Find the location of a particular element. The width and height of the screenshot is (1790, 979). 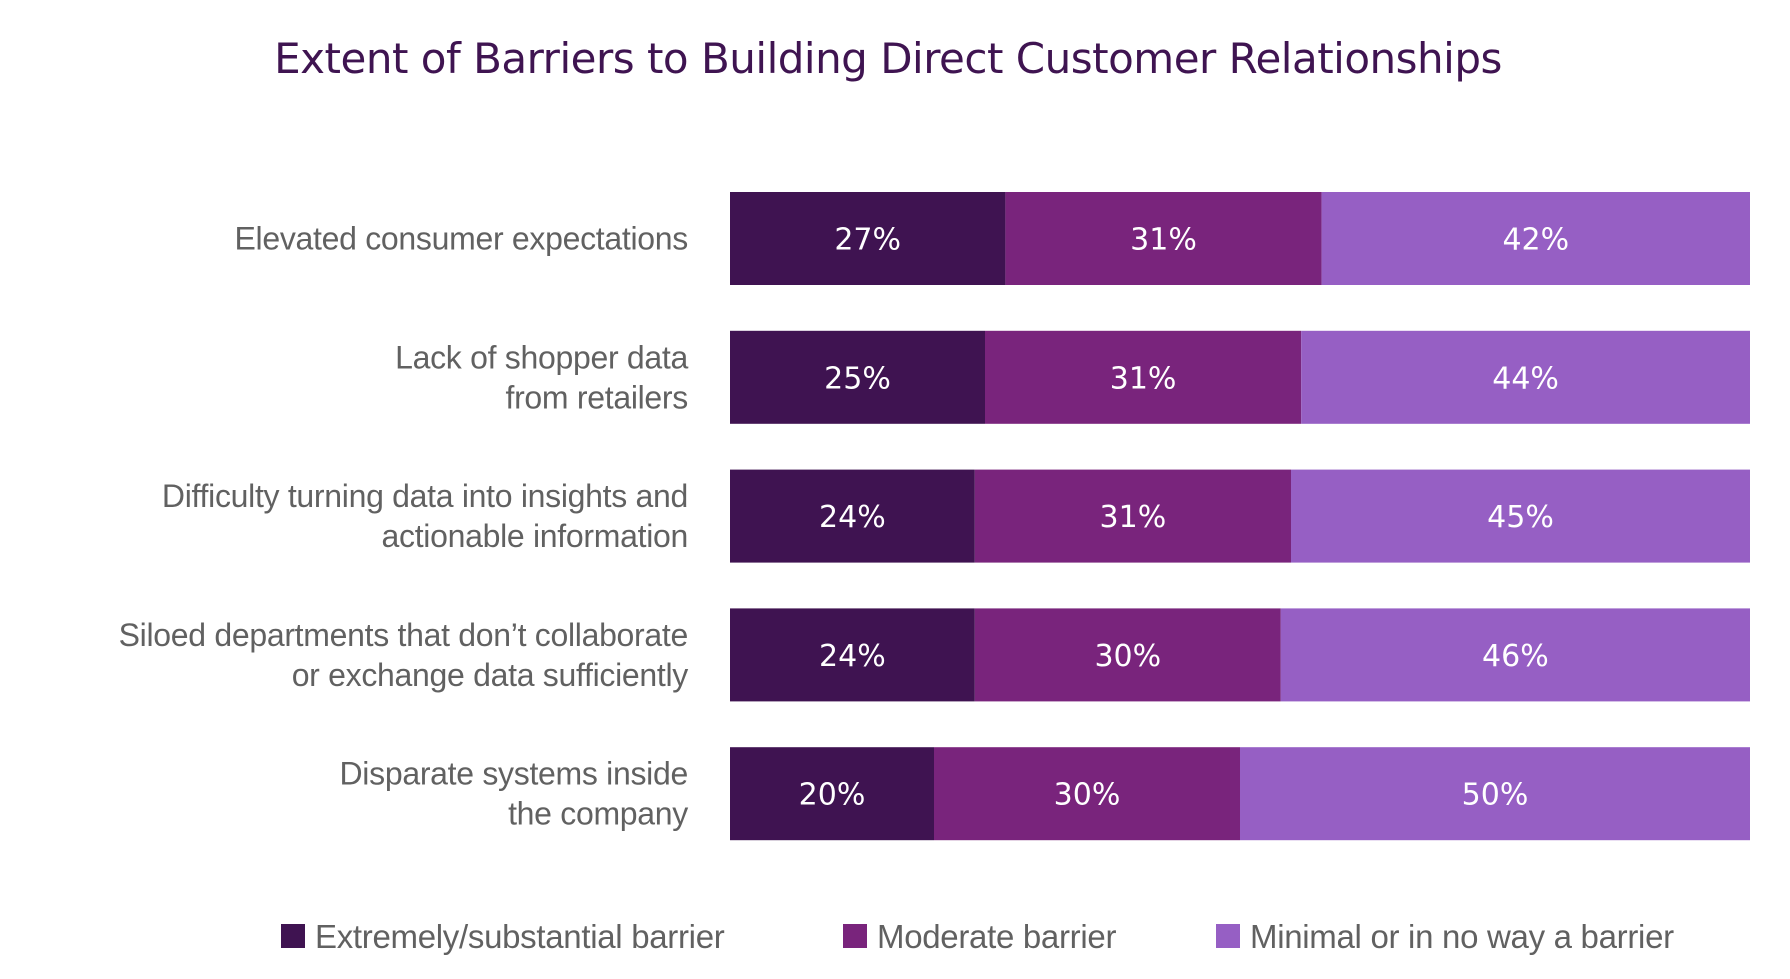

bar-row: 24% 31% 45% is located at coordinates (1240, 516).